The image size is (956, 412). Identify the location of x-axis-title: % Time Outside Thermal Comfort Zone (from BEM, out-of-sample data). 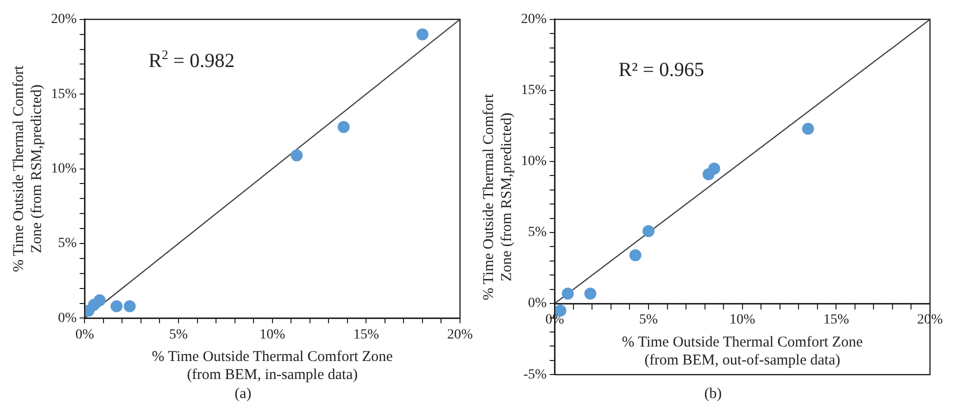
(743, 351).